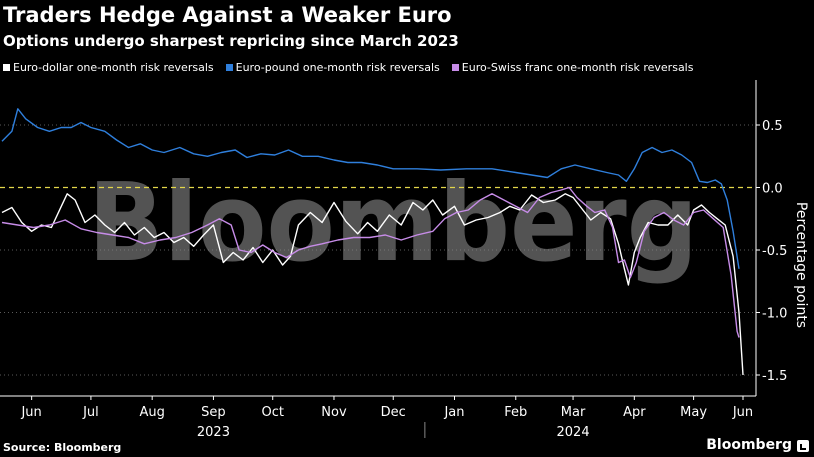 This screenshot has width=814, height=457. I want to click on y-tick-label: -0.5, so click(774, 251).